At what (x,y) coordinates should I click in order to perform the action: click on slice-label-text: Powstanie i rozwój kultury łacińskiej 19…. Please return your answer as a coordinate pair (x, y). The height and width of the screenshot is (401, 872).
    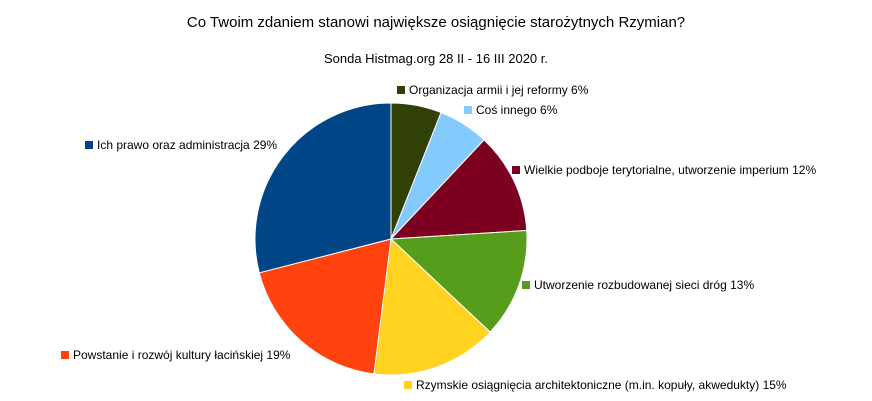
    Looking at the image, I should click on (182, 355).